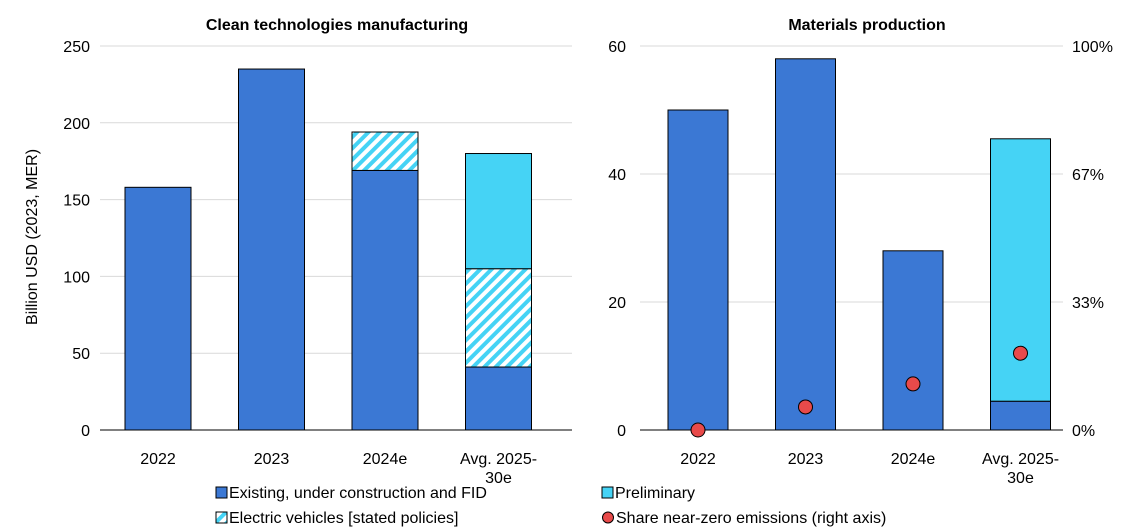  I want to click on y2-tick-label: 0%, so click(1083, 431).